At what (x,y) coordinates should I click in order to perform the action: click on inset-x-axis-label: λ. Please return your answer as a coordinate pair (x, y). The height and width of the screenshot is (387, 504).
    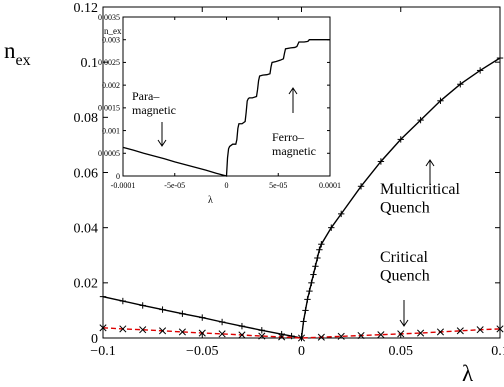
    Looking at the image, I should click on (210, 200).